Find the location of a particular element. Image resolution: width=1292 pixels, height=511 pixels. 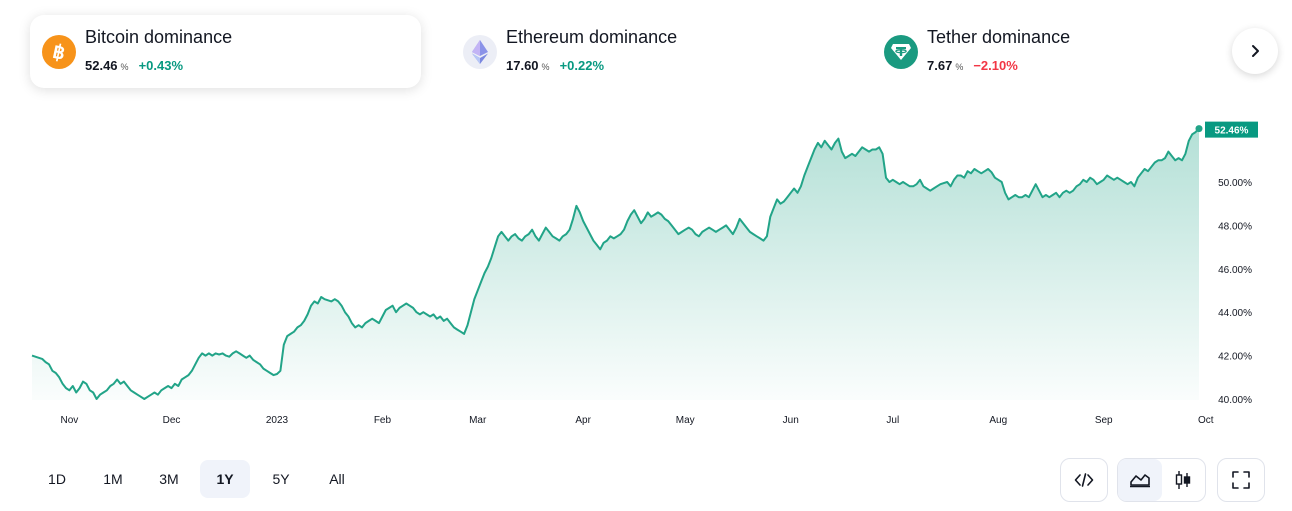

range-button-all: All is located at coordinates (337, 479).